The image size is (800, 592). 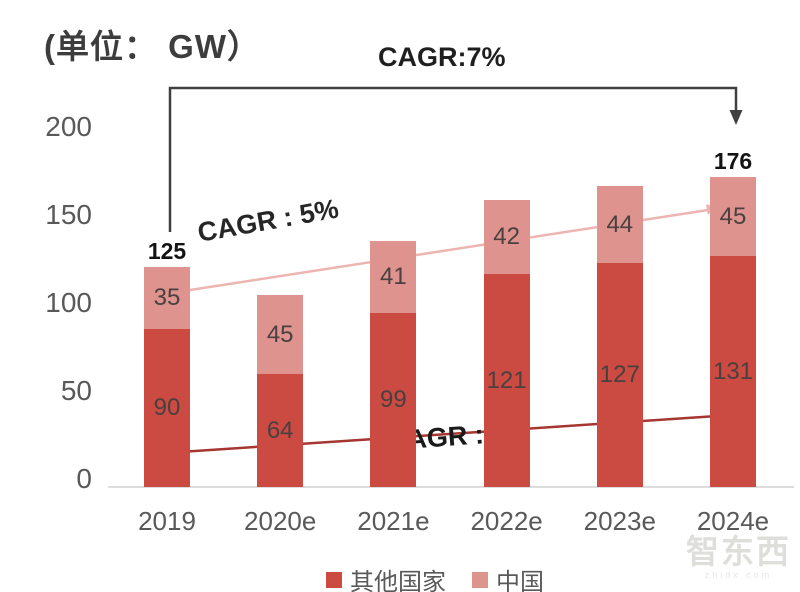 I want to click on y-axis-tick-label: 0, so click(x=84, y=478).